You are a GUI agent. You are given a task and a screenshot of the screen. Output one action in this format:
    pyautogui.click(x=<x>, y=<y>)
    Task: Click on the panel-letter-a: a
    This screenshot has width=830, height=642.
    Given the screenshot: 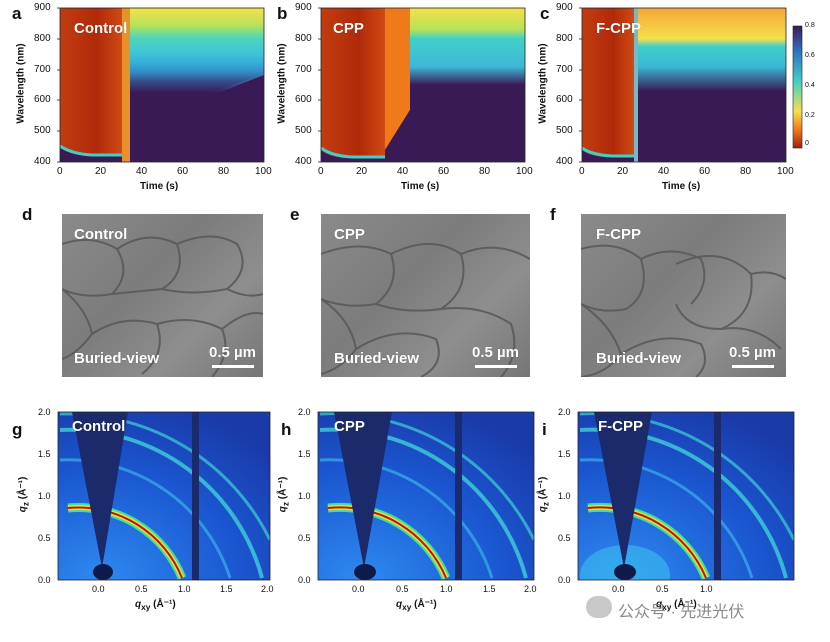 What is the action you would take?
    pyautogui.click(x=17, y=13)
    